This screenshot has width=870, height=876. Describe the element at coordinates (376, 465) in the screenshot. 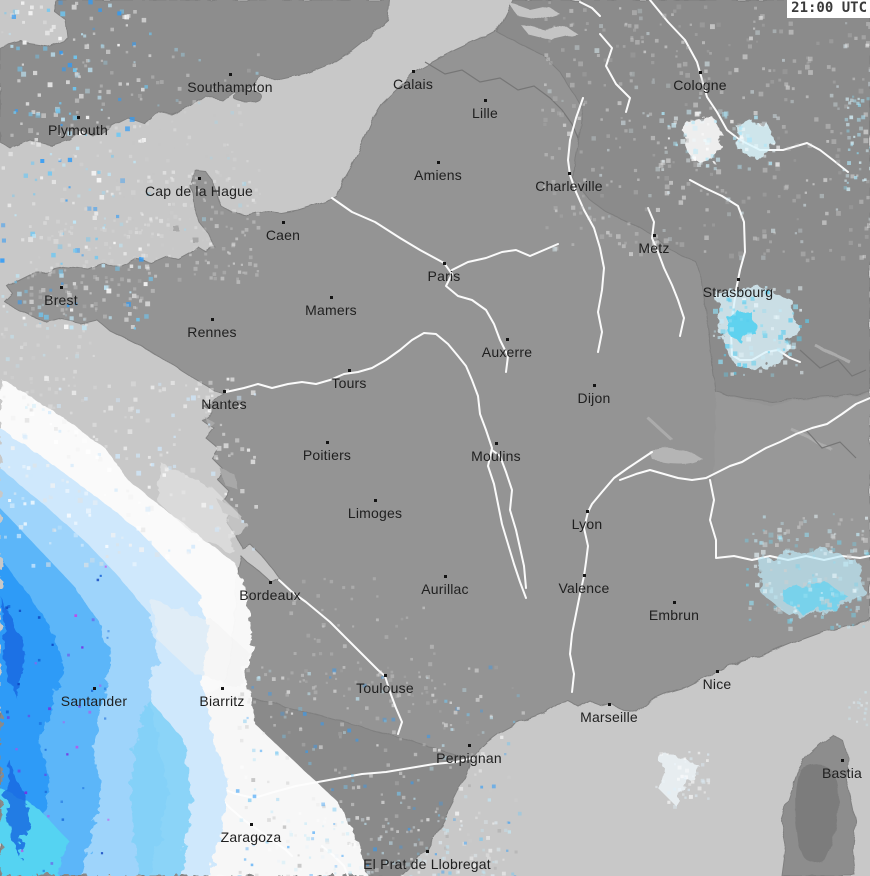

I see `river-loire` at that location.